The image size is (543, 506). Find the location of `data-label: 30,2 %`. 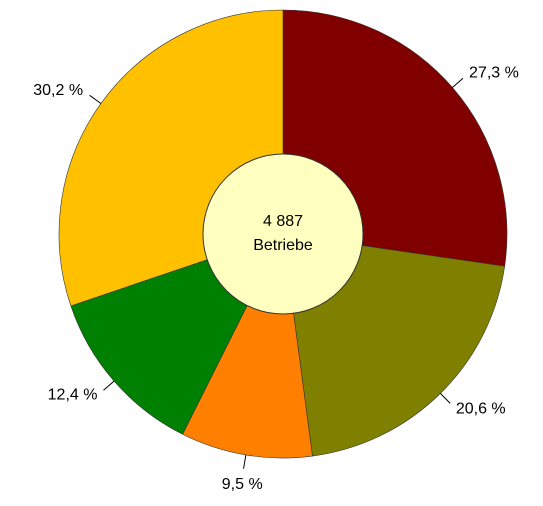

data-label: 30,2 % is located at coordinates (58, 90).